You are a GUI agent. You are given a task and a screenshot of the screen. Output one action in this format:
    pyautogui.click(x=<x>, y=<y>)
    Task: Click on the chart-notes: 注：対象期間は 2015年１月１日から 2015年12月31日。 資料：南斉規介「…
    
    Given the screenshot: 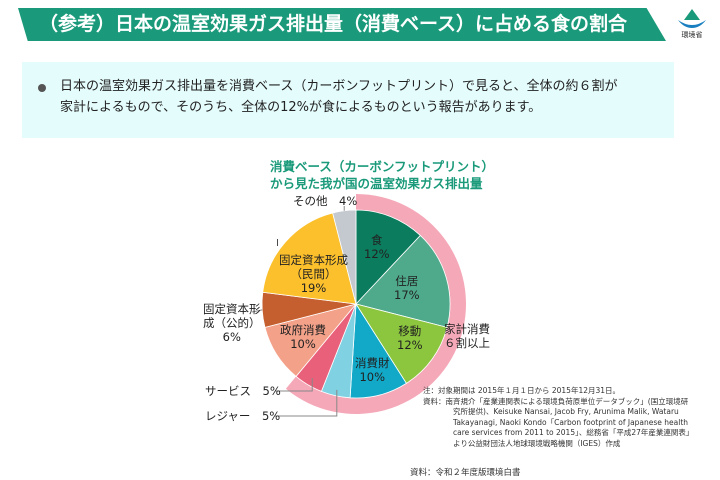 What is the action you would take?
    pyautogui.click(x=558, y=417)
    